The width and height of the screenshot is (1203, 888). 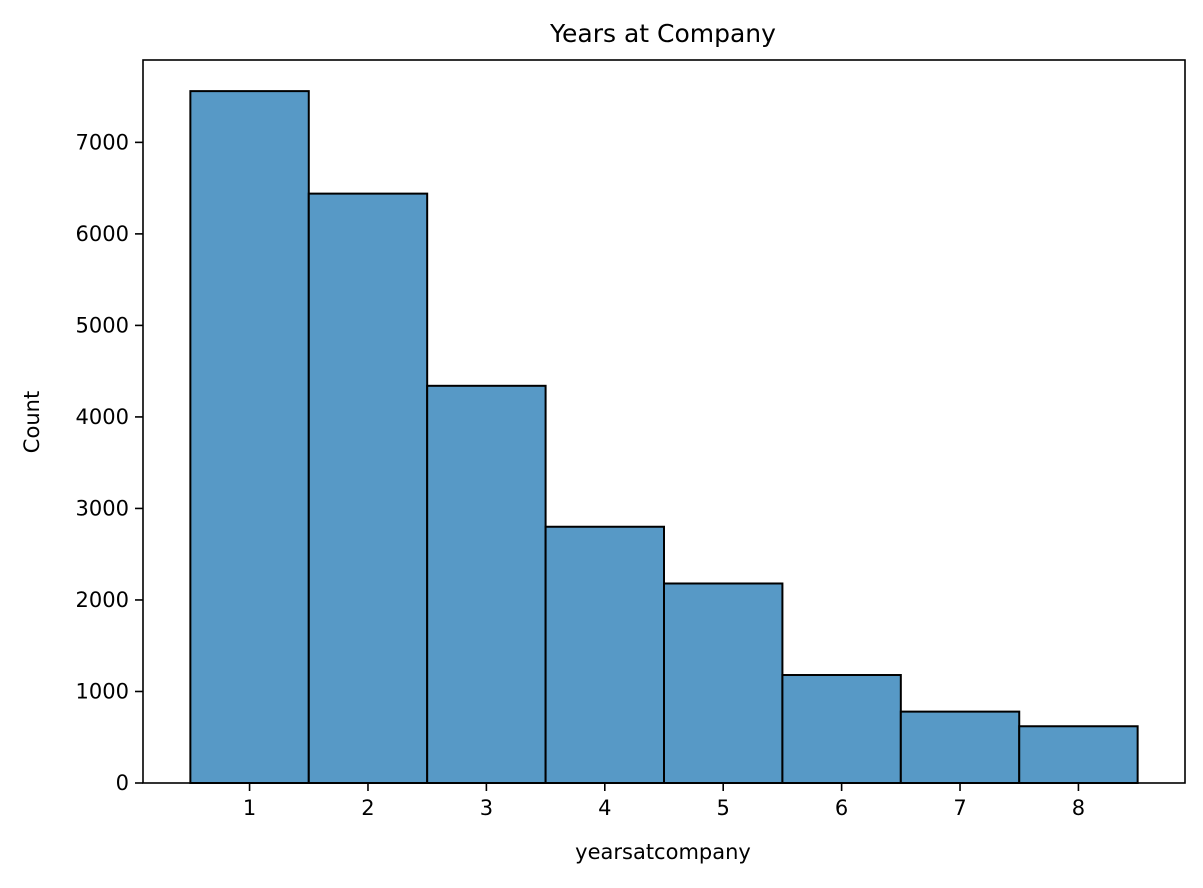 What do you see at coordinates (102, 142) in the screenshot?
I see `y-tick-label: 7000` at bounding box center [102, 142].